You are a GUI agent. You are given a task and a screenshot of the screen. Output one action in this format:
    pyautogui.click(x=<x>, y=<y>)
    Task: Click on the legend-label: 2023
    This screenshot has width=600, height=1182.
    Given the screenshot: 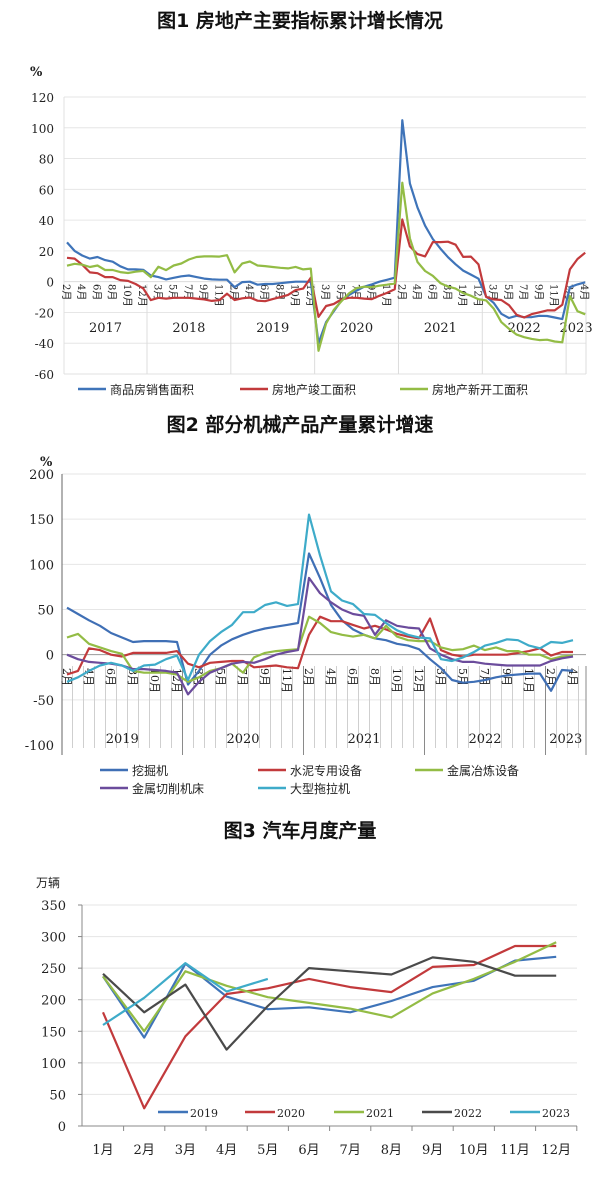 What is the action you would take?
    pyautogui.click(x=556, y=1113)
    